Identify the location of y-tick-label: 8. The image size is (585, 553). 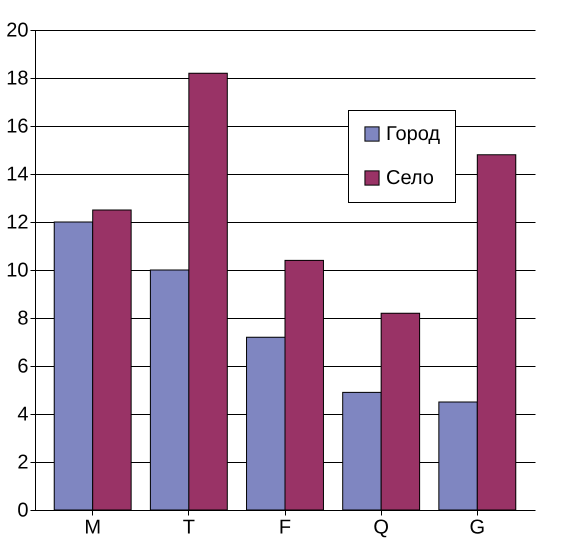
(22, 319).